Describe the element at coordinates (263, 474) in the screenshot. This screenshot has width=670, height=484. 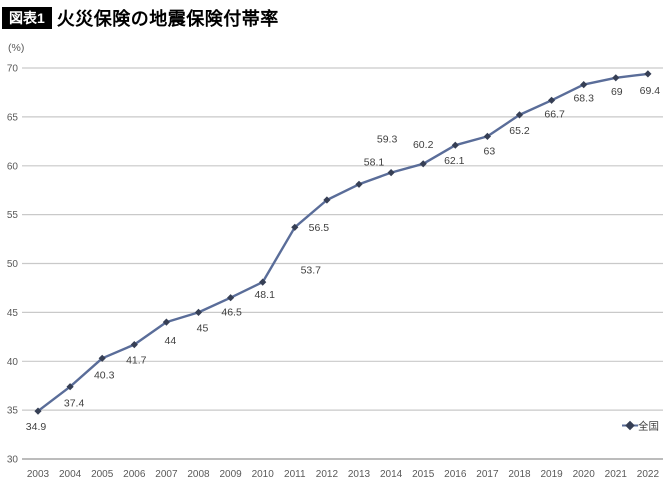
I see `x-tick-label: 2010` at that location.